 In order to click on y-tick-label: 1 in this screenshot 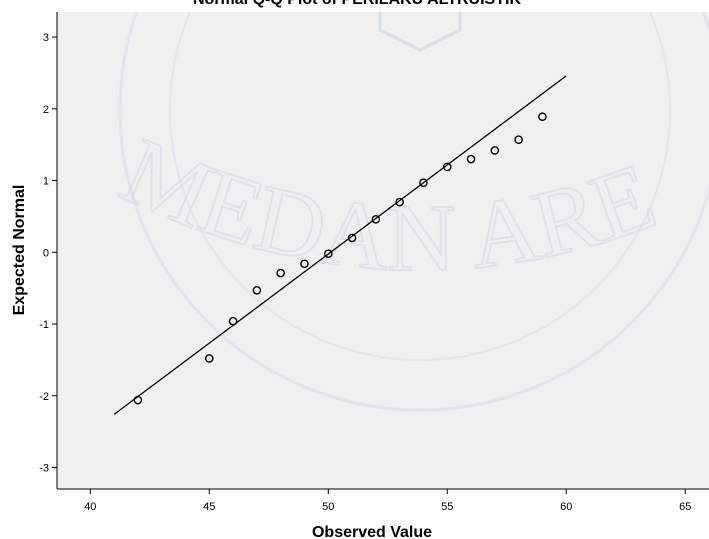, I will do `click(46, 182)`.